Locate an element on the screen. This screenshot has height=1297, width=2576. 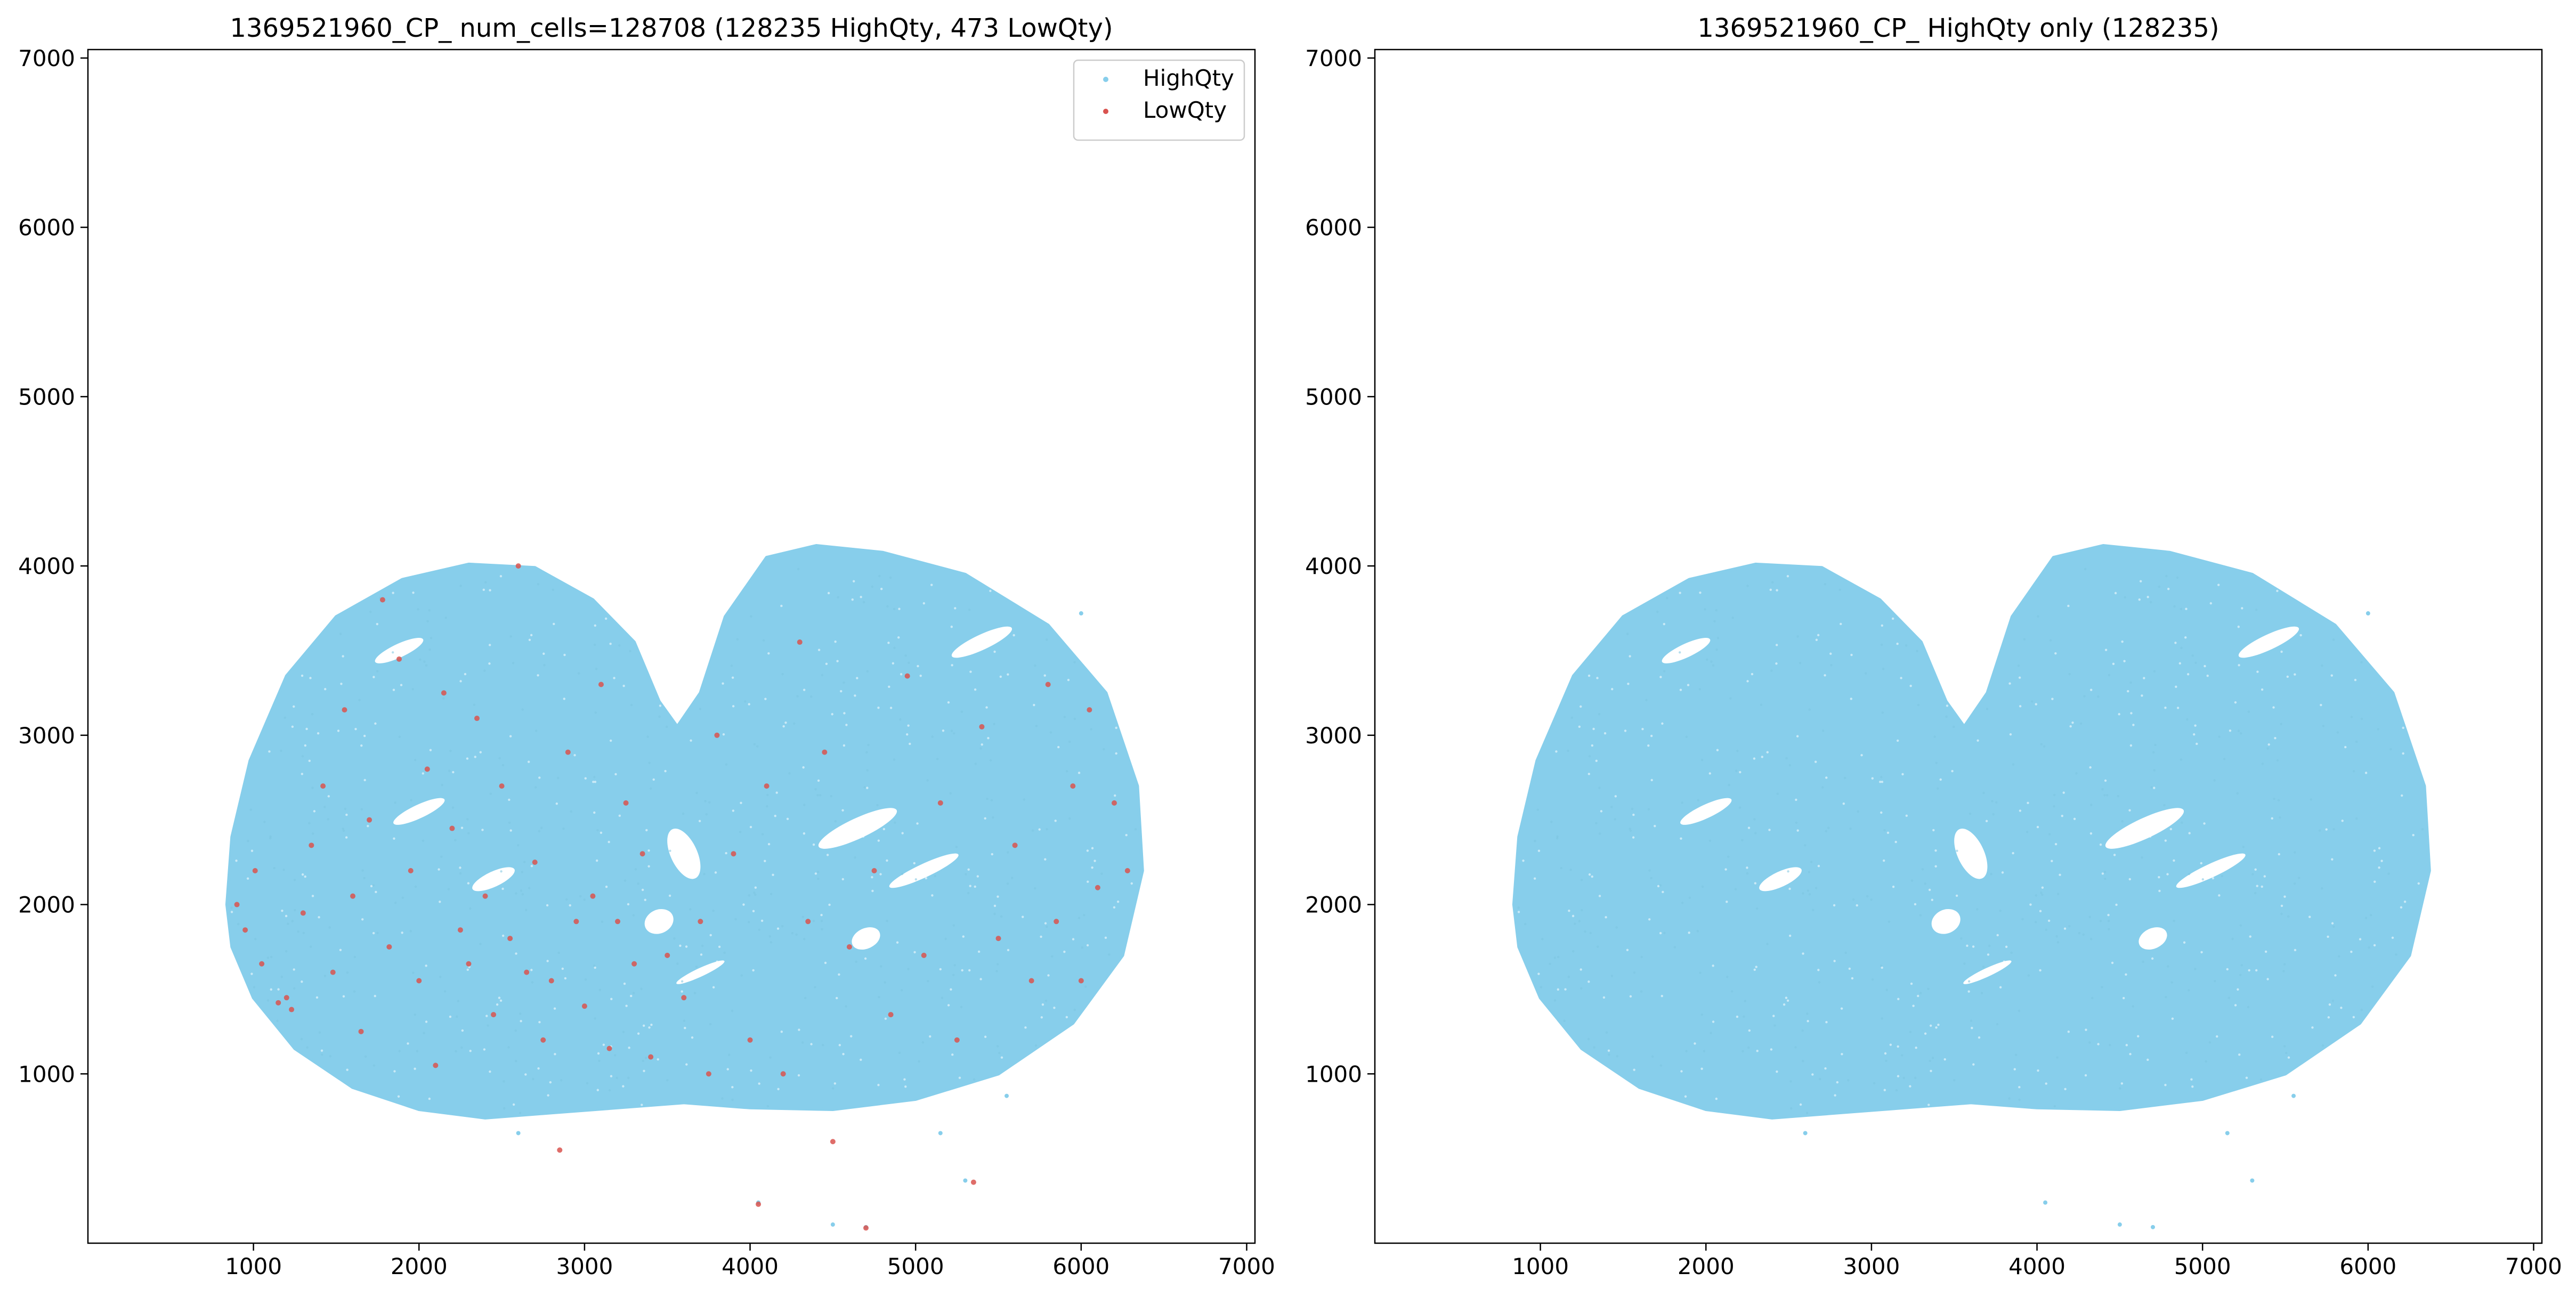
x-tick-label: 3000 is located at coordinates (1871, 1266).